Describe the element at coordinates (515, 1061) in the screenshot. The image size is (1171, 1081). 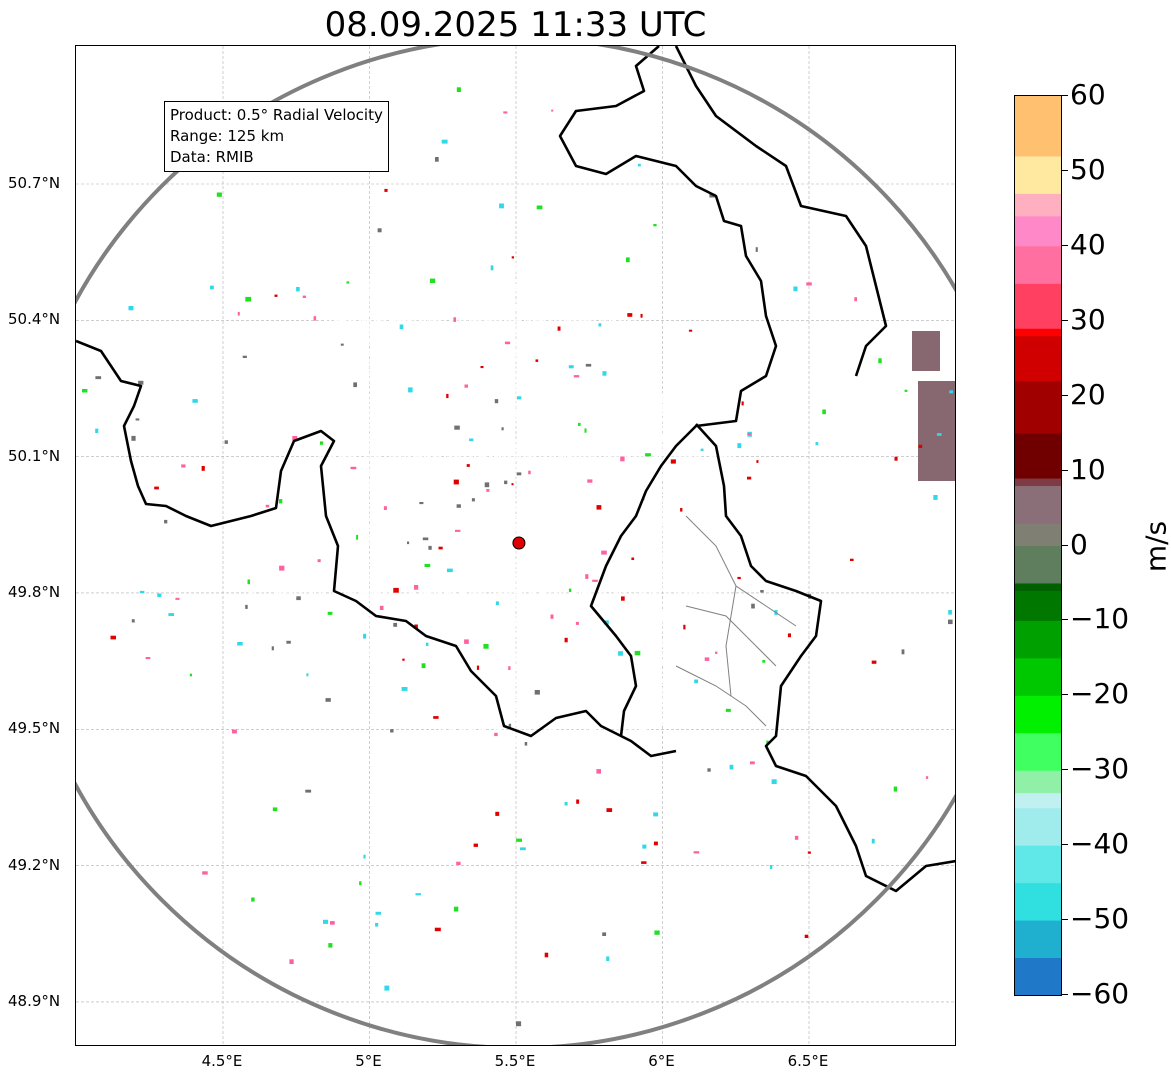
I see `lon-label: 5.5°E` at that location.